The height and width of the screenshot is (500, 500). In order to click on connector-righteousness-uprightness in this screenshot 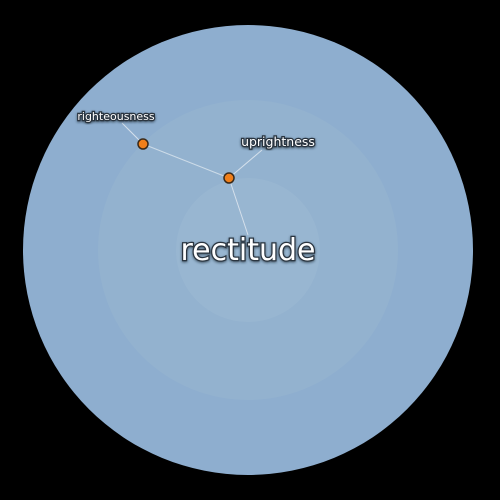, I will do `click(186, 161)`.